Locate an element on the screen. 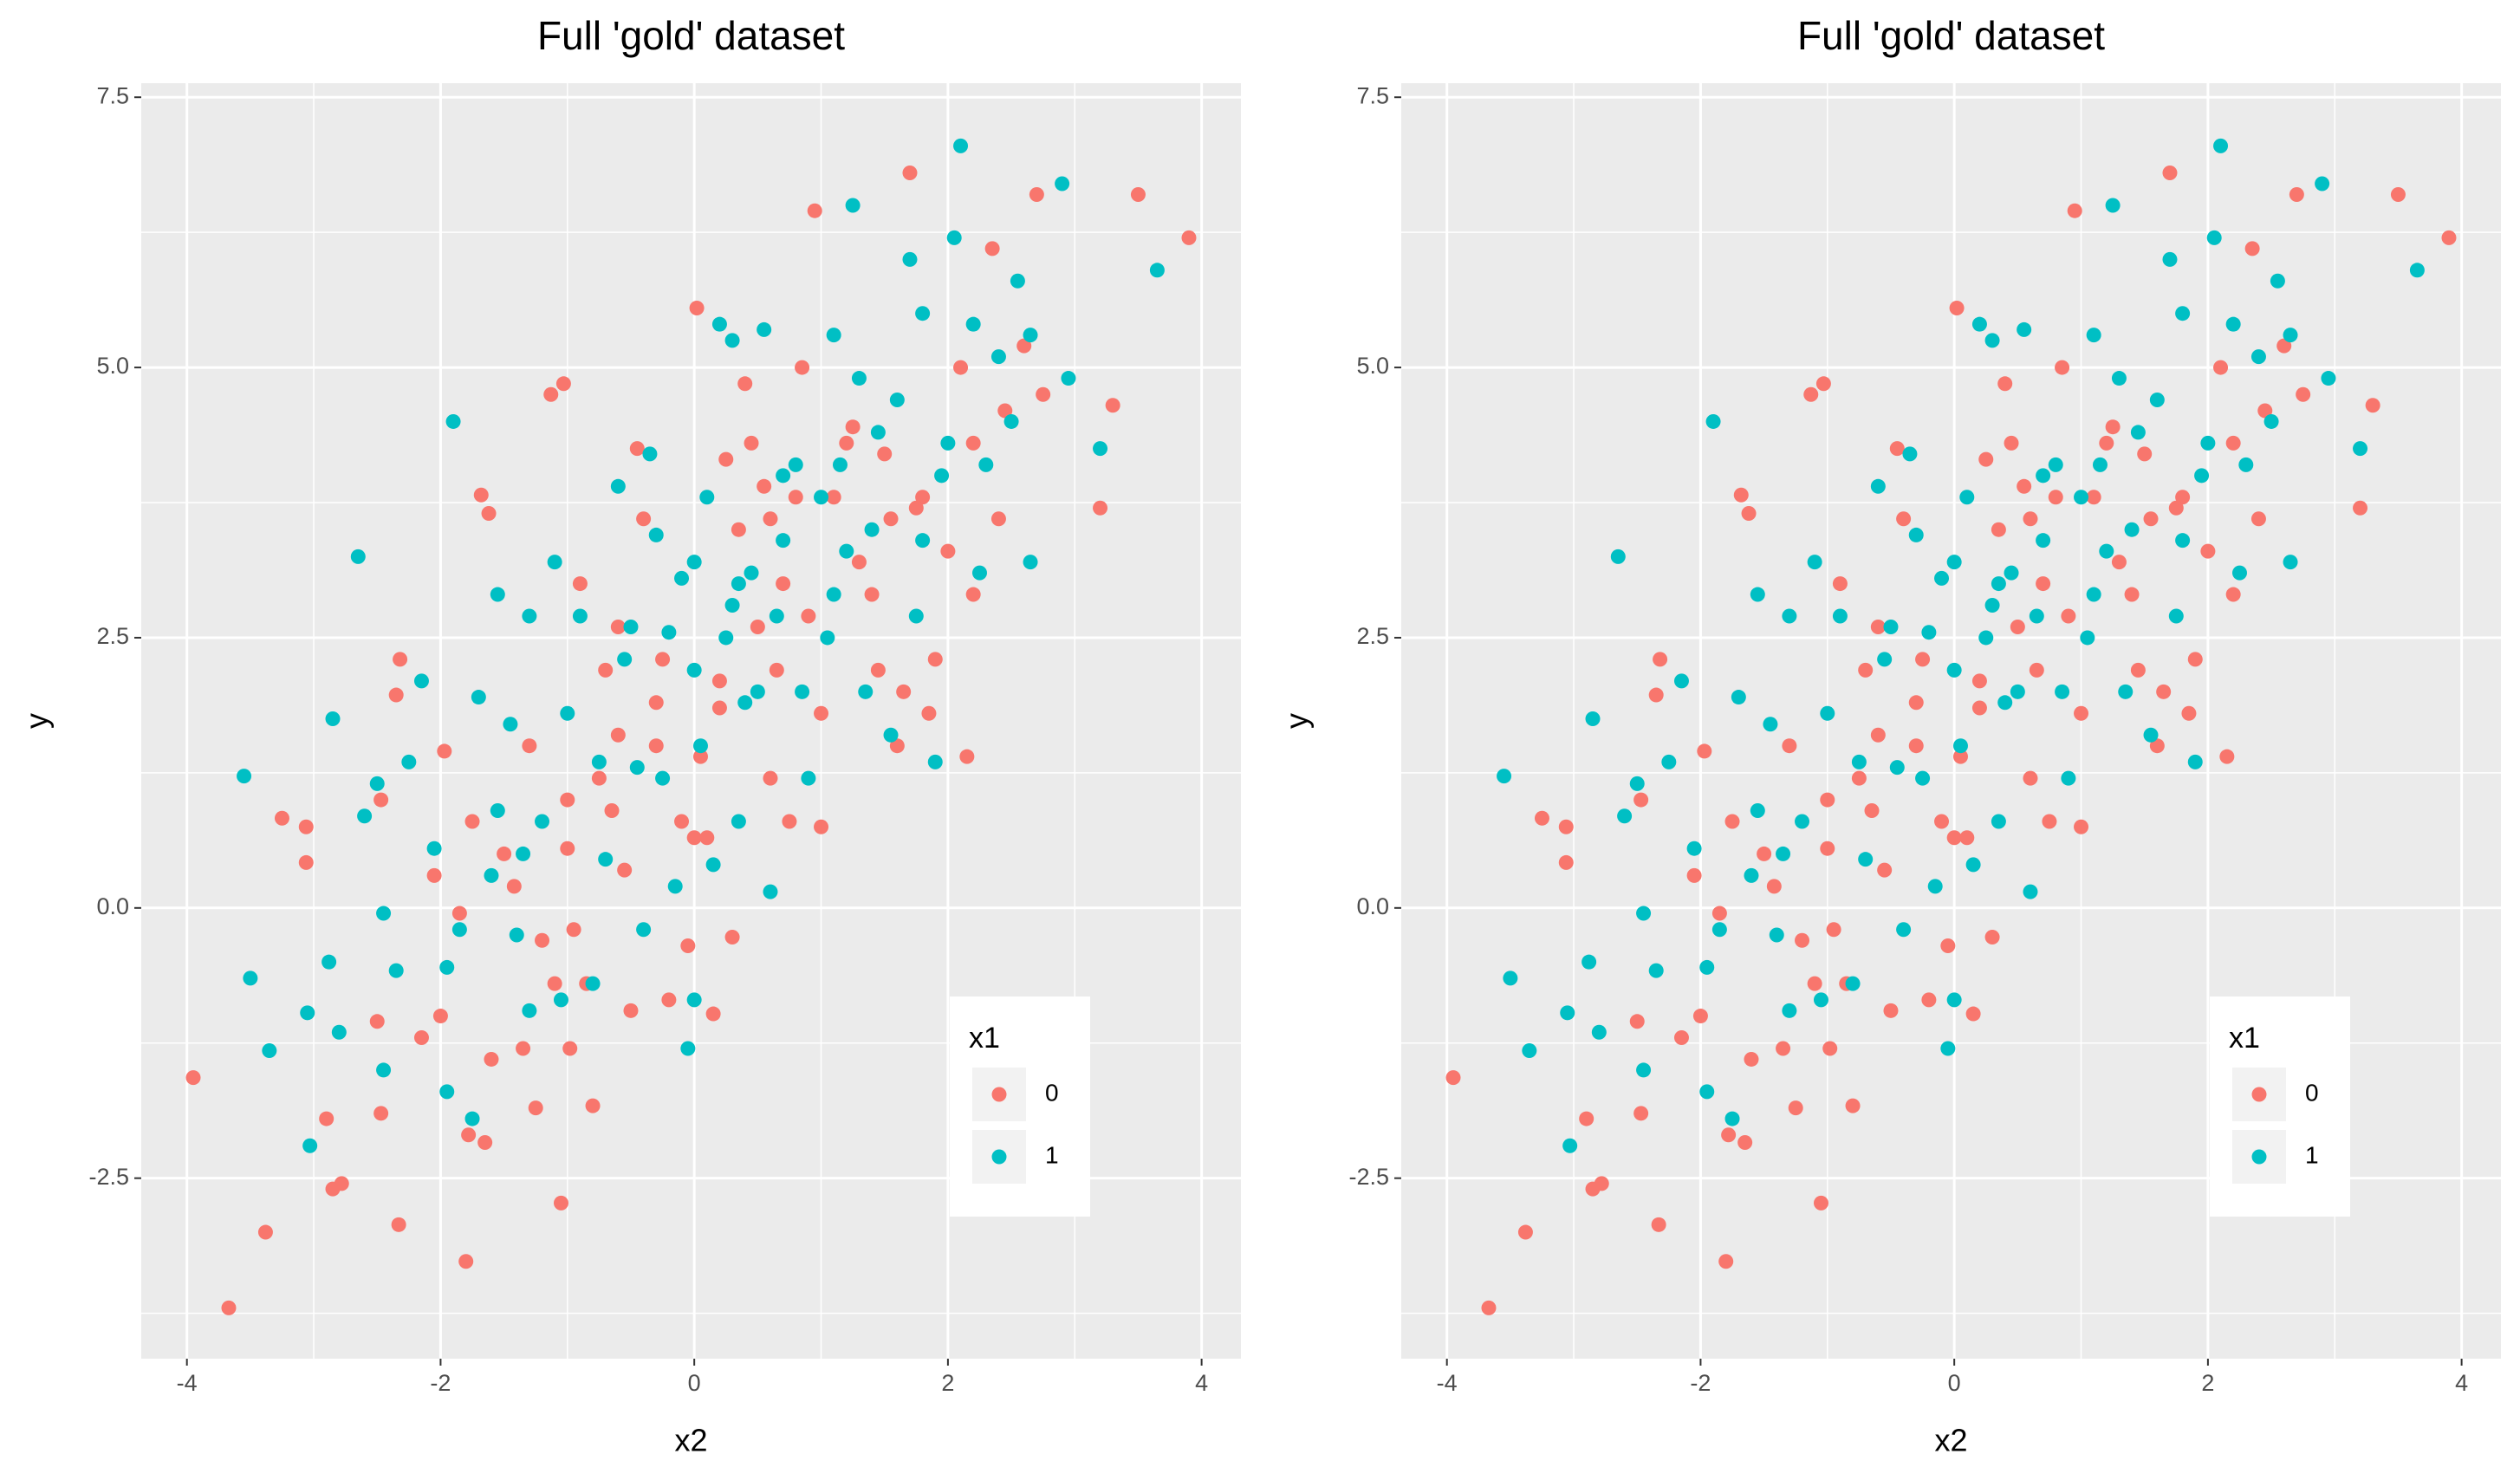 The height and width of the screenshot is (1480, 2520). x-tick-label: 2 is located at coordinates (947, 1383).